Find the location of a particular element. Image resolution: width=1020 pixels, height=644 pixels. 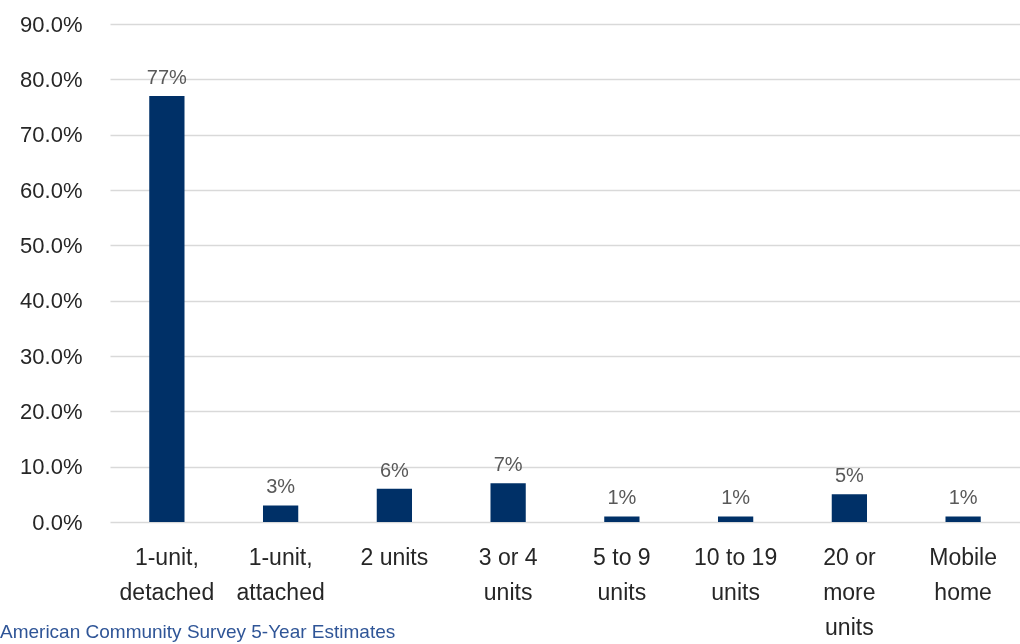

data-label: 5% is located at coordinates (849, 475).